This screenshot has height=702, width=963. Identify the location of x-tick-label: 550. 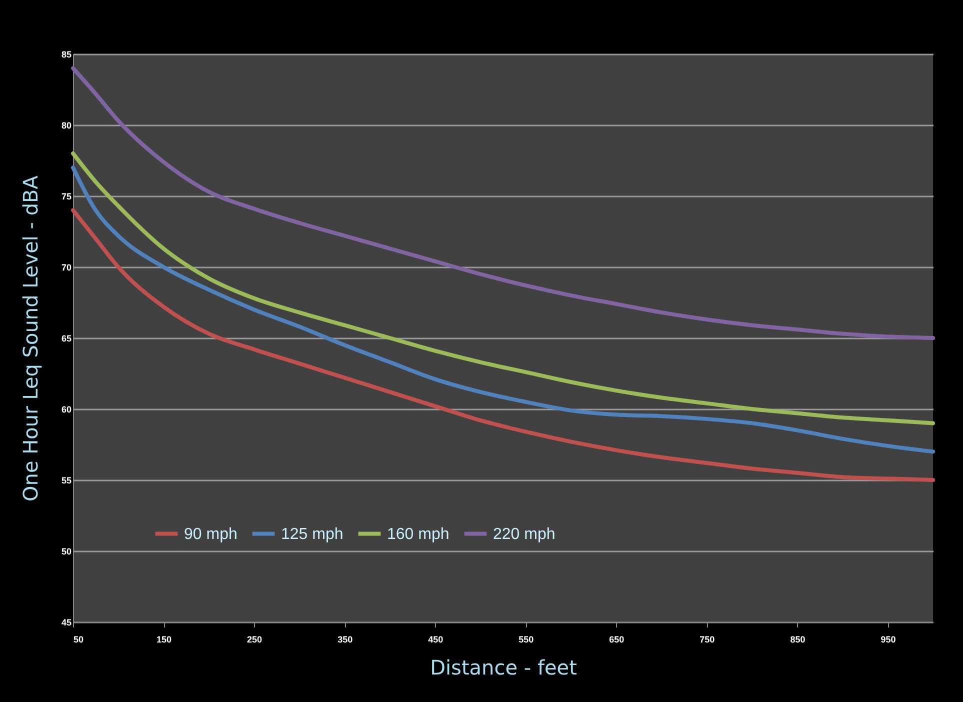
(526, 639).